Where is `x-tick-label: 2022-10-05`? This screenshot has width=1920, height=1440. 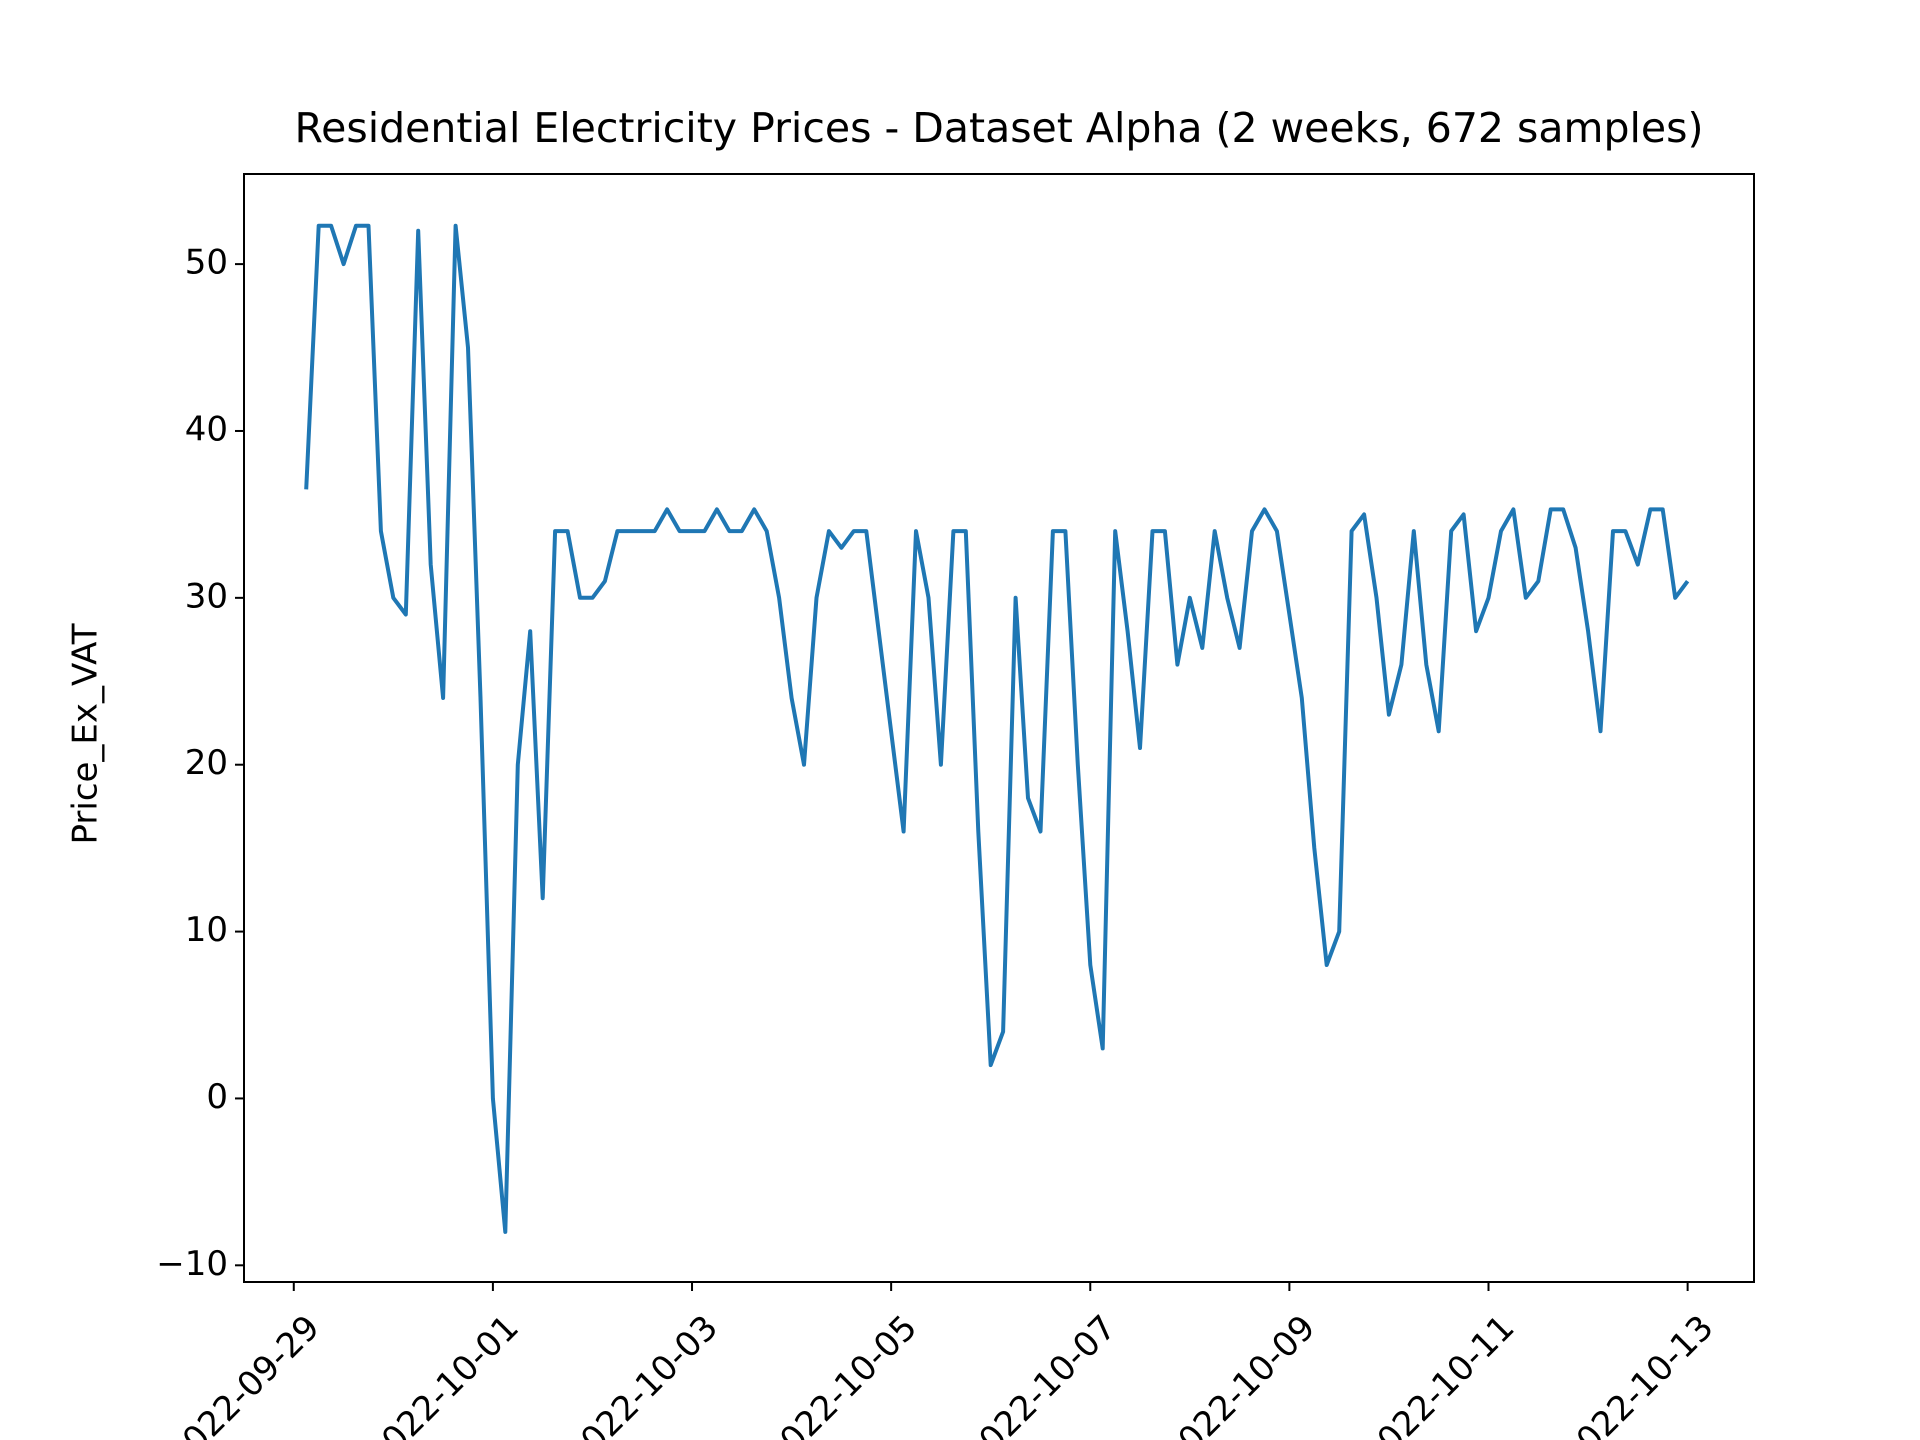
x-tick-label: 2022-10-05 is located at coordinates (841, 1374).